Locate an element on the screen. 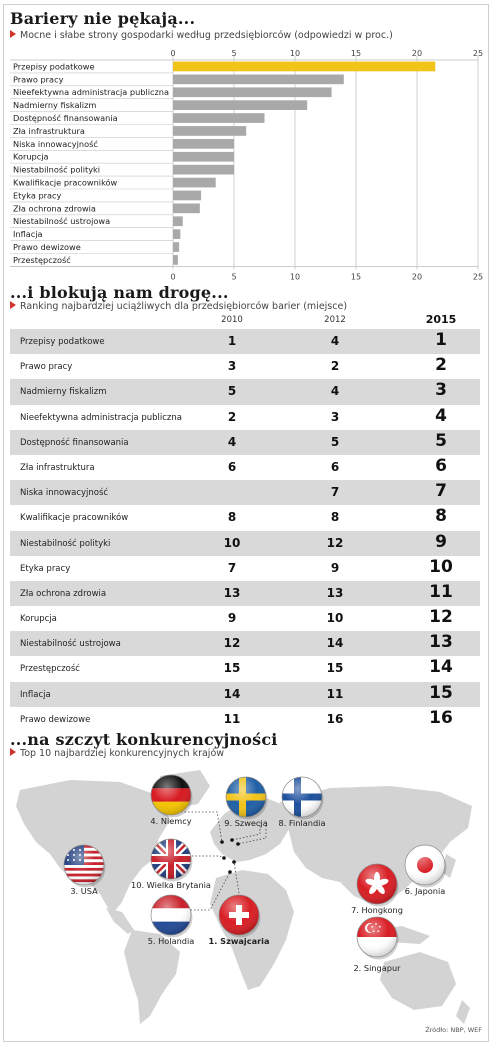 This screenshot has height=1048, width=494. country-label: 3. USA is located at coordinates (84, 891).